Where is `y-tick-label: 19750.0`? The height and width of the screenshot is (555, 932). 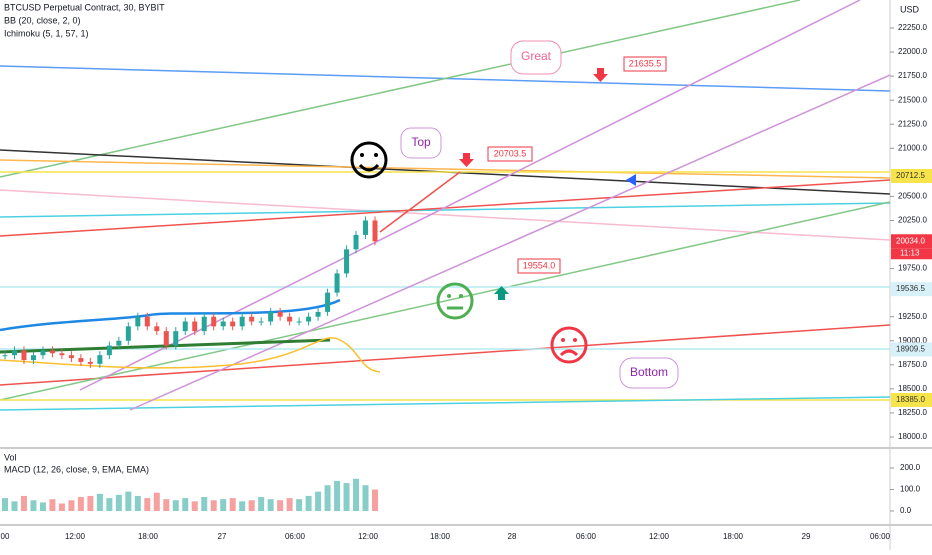 y-tick-label: 19750.0 is located at coordinates (912, 268).